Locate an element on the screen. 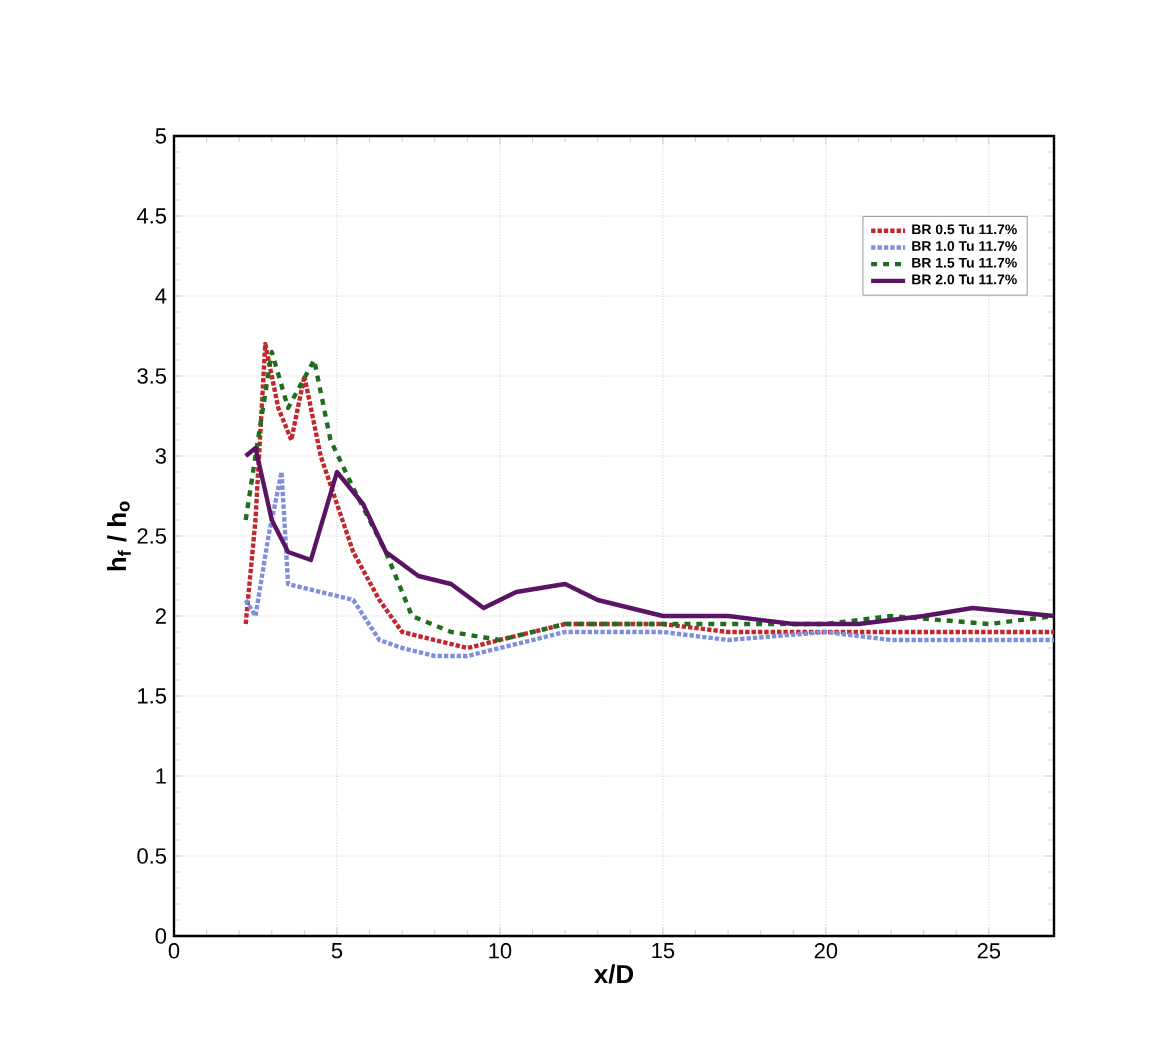 The width and height of the screenshot is (1168, 1044). y-tick-label: 5 is located at coordinates (161, 136).